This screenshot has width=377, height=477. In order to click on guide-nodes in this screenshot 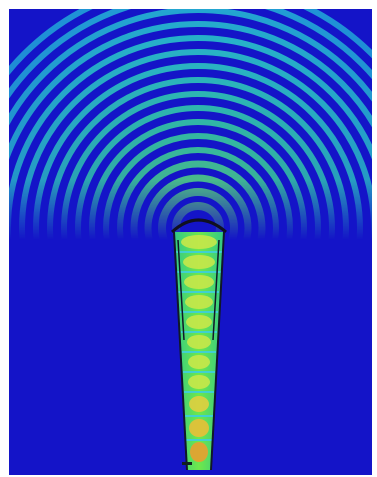, I will do `click(199, 346)`.